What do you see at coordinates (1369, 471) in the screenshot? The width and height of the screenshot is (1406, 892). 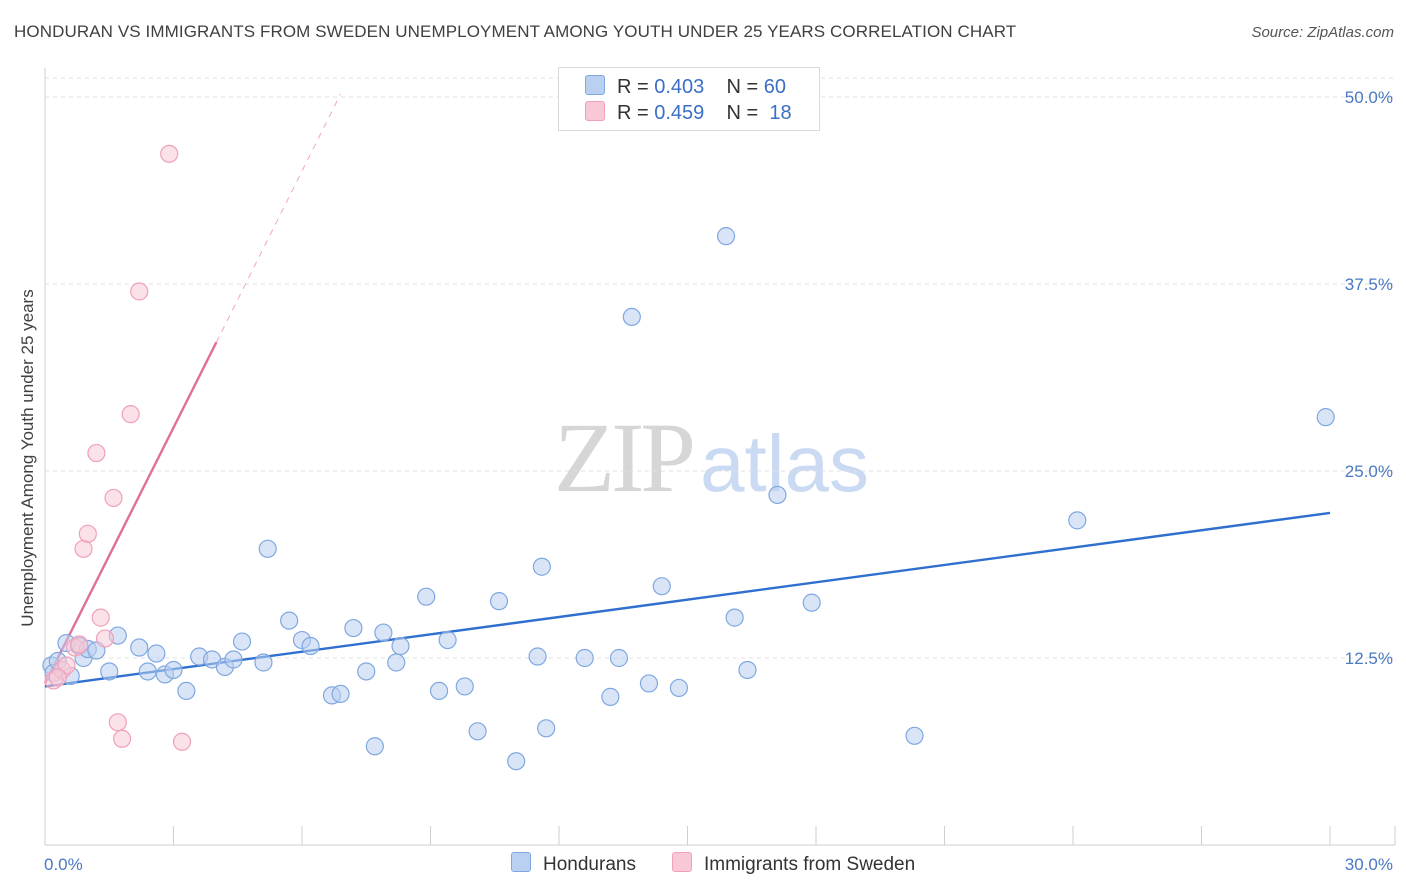 I see `y-tick-label: 25.0%` at bounding box center [1369, 471].